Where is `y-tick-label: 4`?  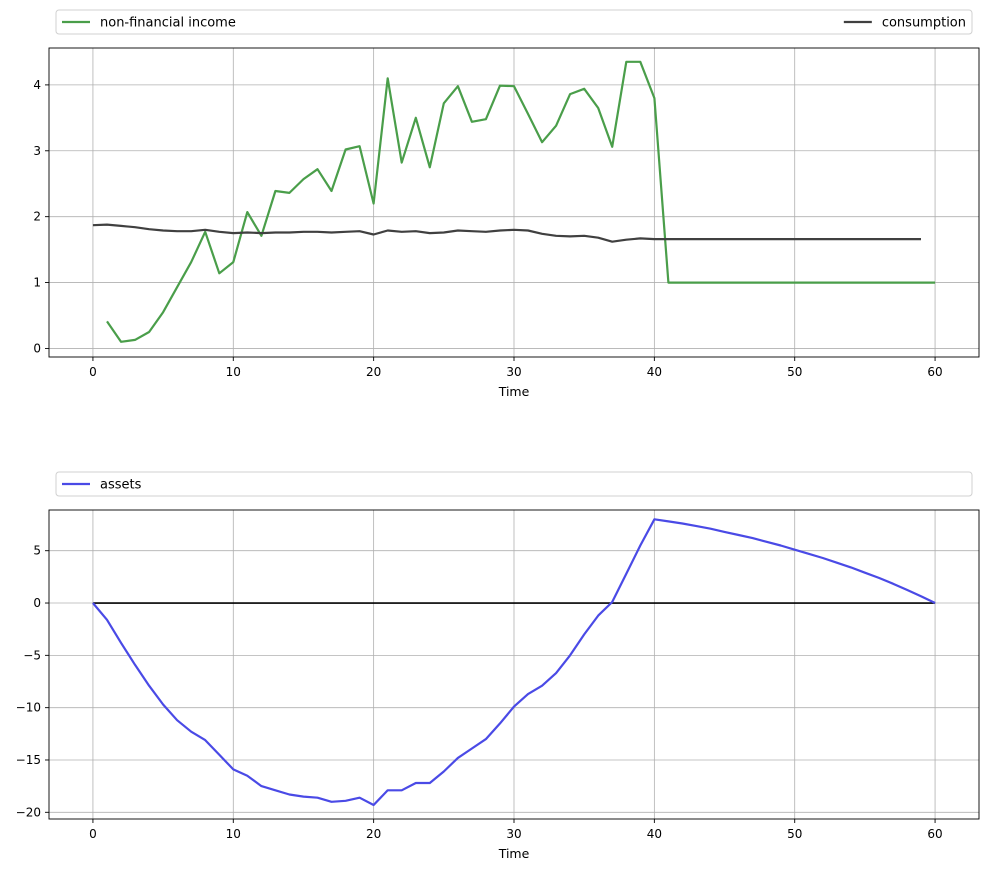 y-tick-label: 4 is located at coordinates (37, 85).